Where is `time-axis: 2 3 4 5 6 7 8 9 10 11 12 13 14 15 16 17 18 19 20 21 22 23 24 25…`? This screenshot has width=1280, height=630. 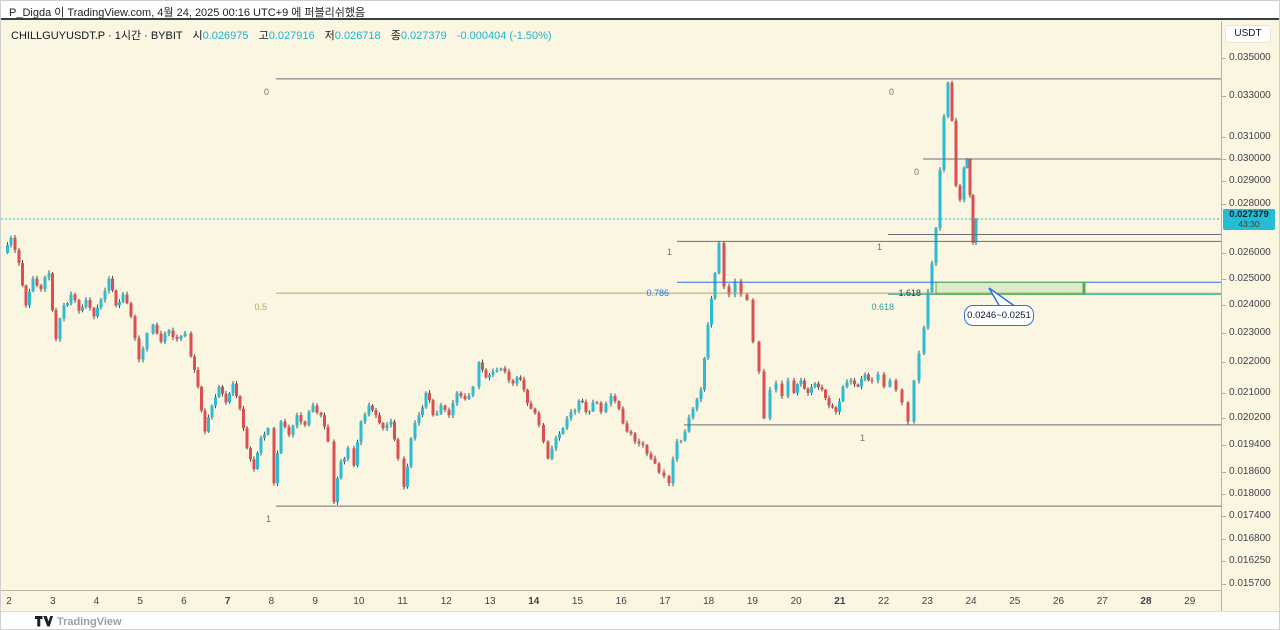
time-axis: 2 3 4 5 6 7 8 9 10 11 12 13 14 15 16 17 18 19 20 21 22 23 24 25… is located at coordinates (611, 600).